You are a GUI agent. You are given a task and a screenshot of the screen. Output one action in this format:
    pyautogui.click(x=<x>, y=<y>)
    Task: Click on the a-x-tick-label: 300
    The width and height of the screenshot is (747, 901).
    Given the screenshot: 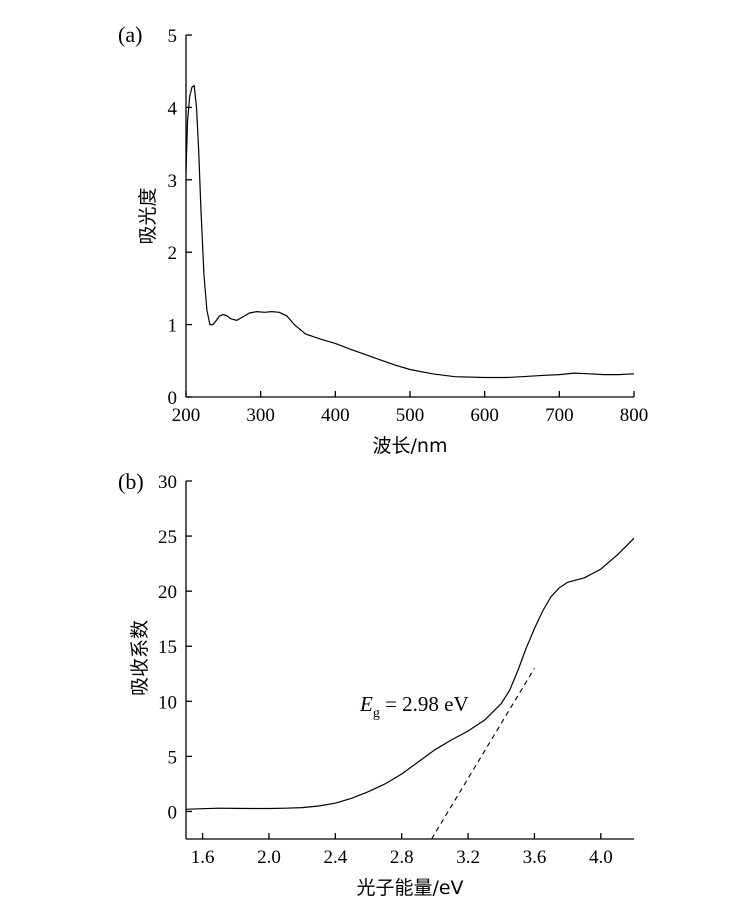 What is the action you would take?
    pyautogui.click(x=260, y=415)
    